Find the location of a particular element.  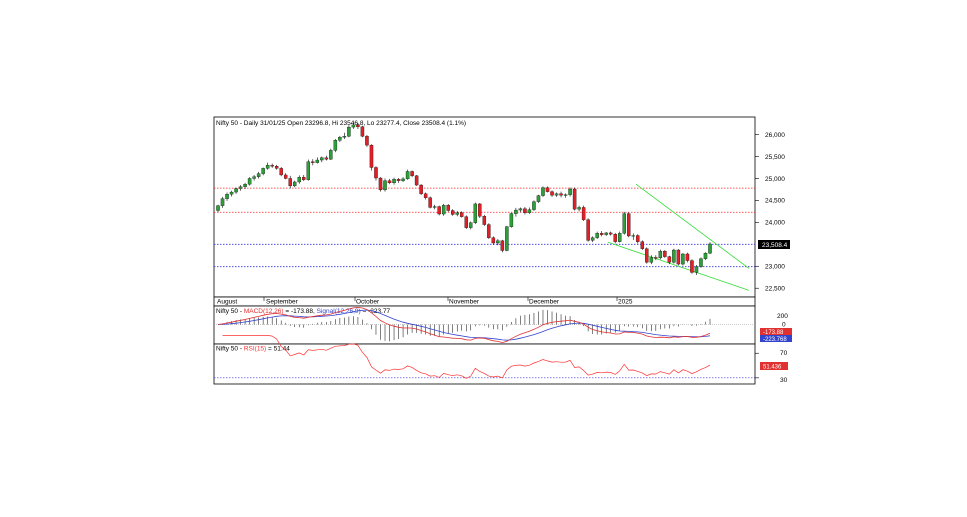

rsi-title: Nifty 50 - RSI(15) = 51.44 is located at coordinates (253, 349).